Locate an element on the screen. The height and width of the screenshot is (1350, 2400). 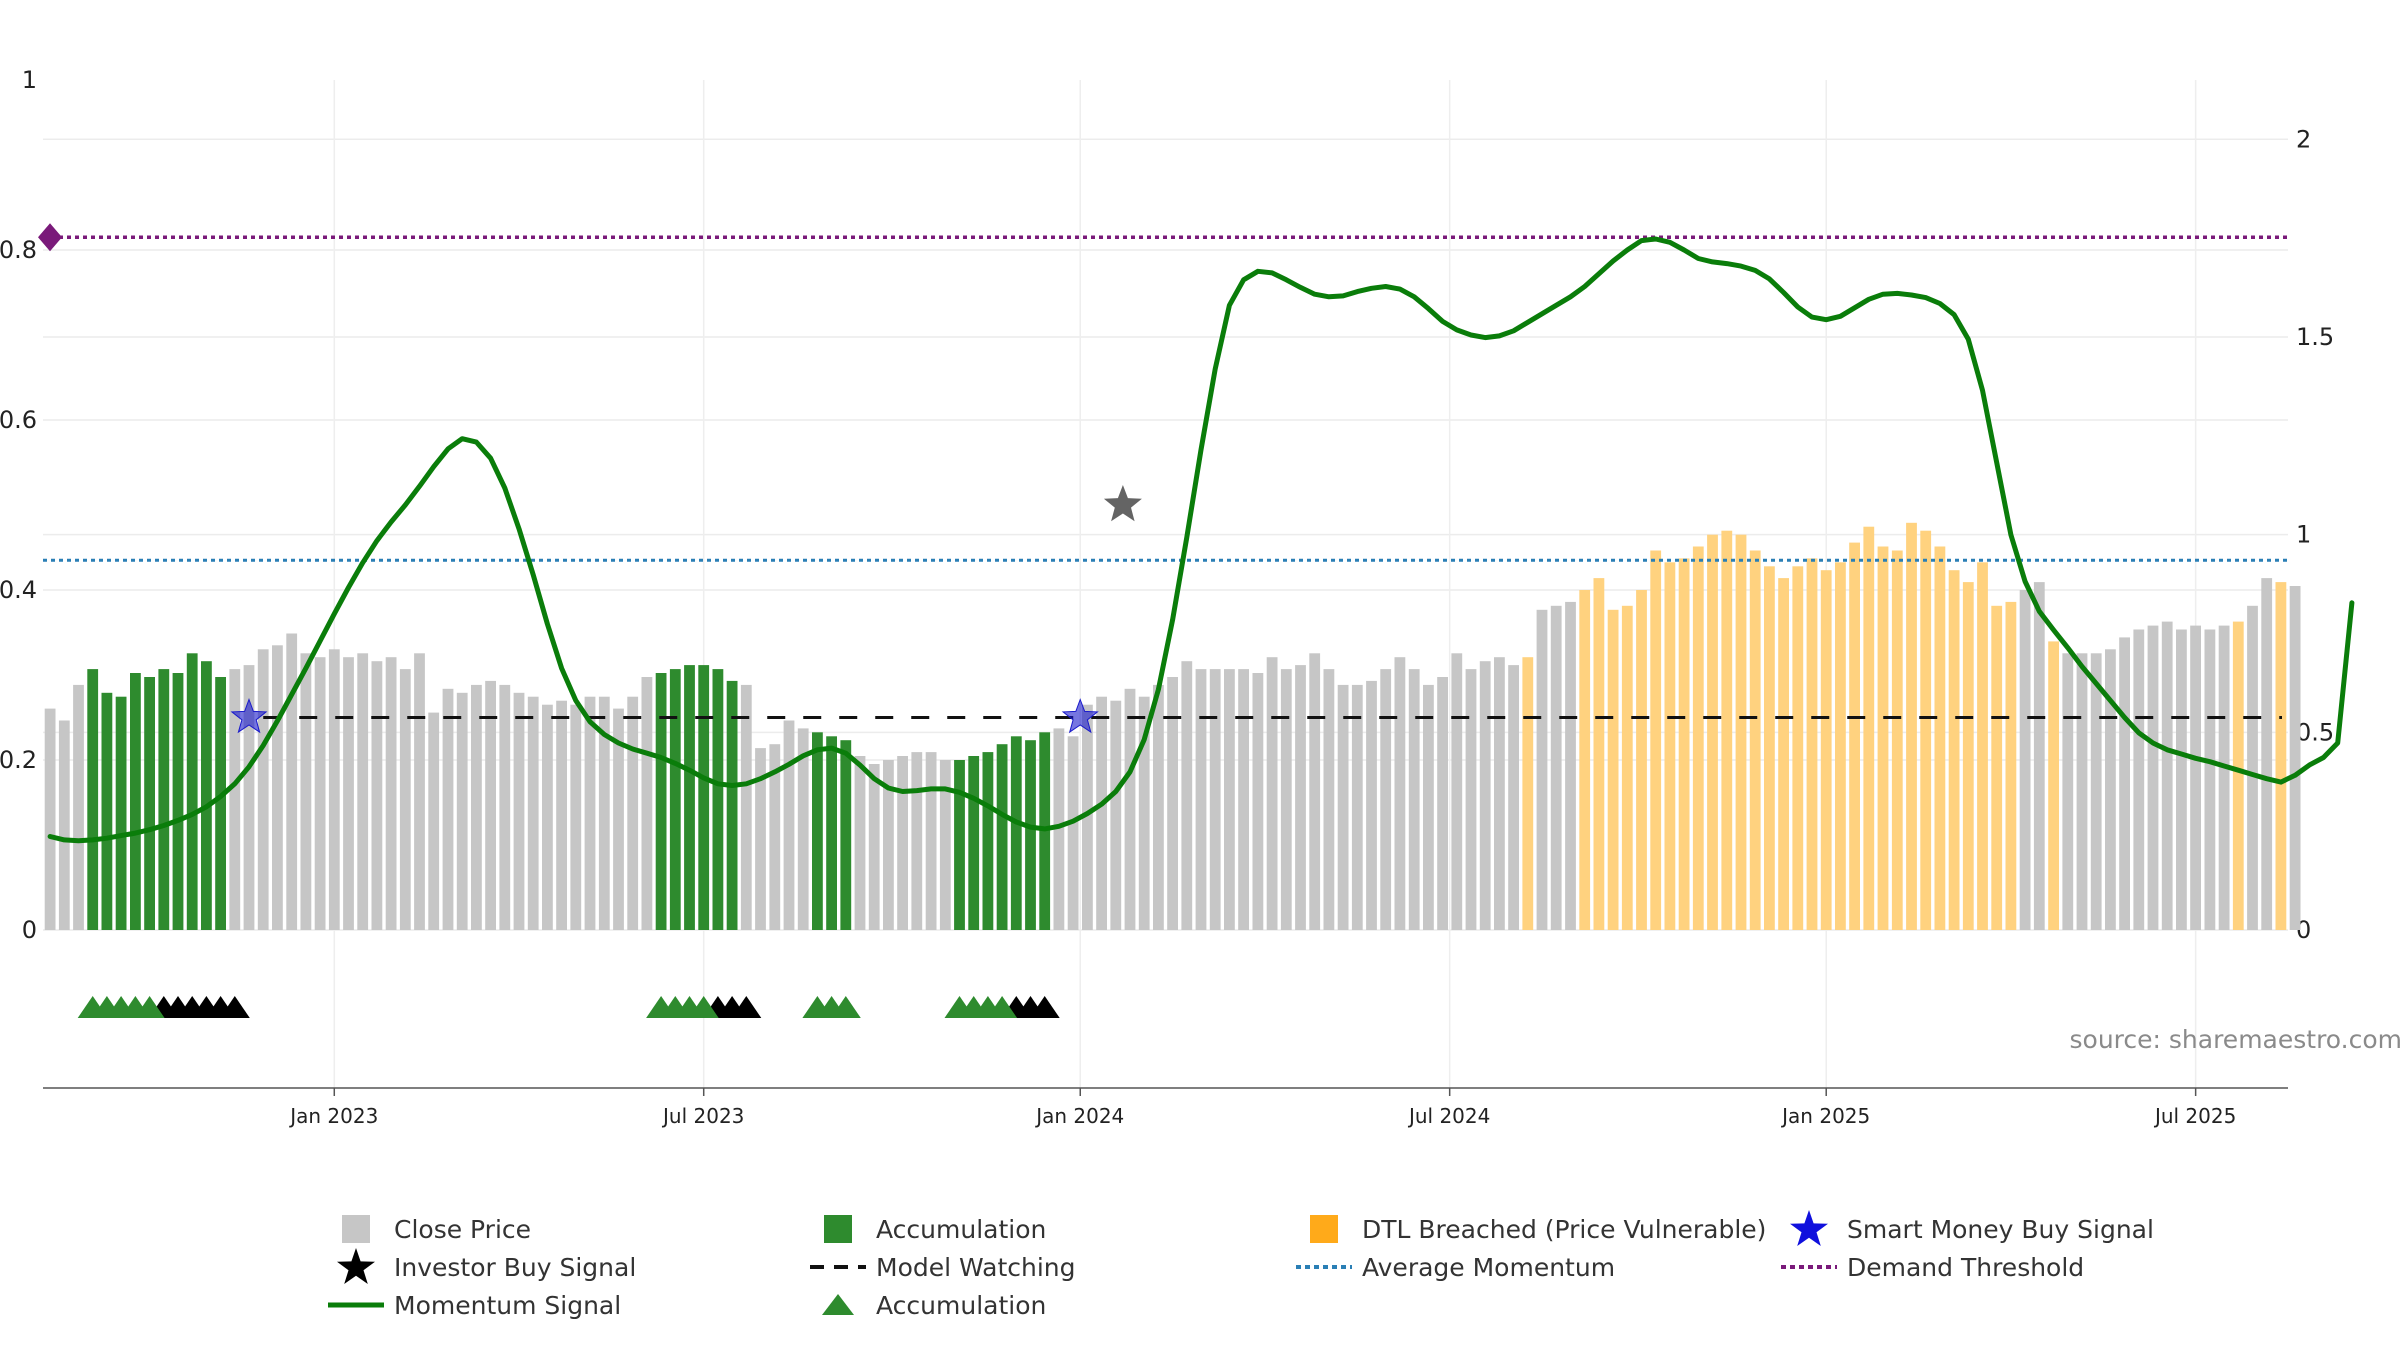
legend-symbol-dash-black is located at coordinates (838, 1267).